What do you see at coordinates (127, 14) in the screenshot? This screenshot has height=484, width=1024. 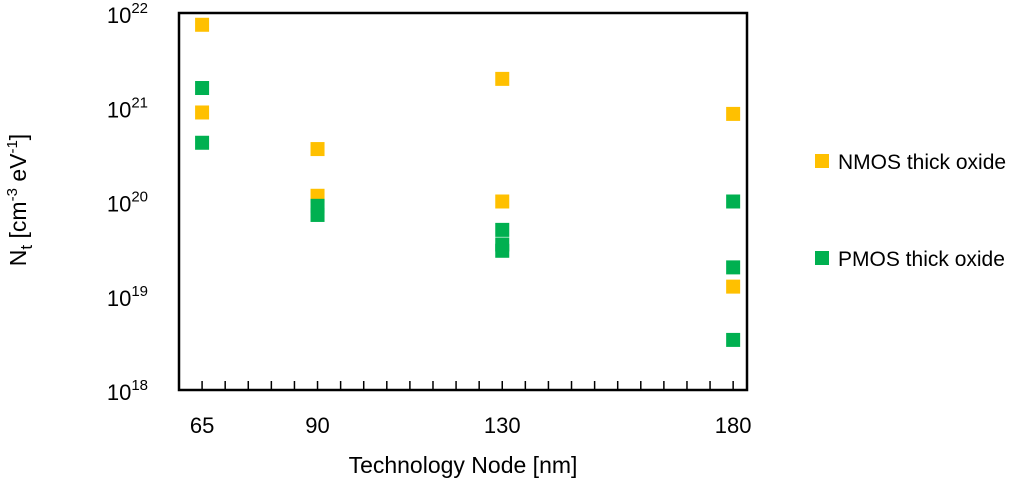 I see `y-tick-label: 1022` at bounding box center [127, 14].